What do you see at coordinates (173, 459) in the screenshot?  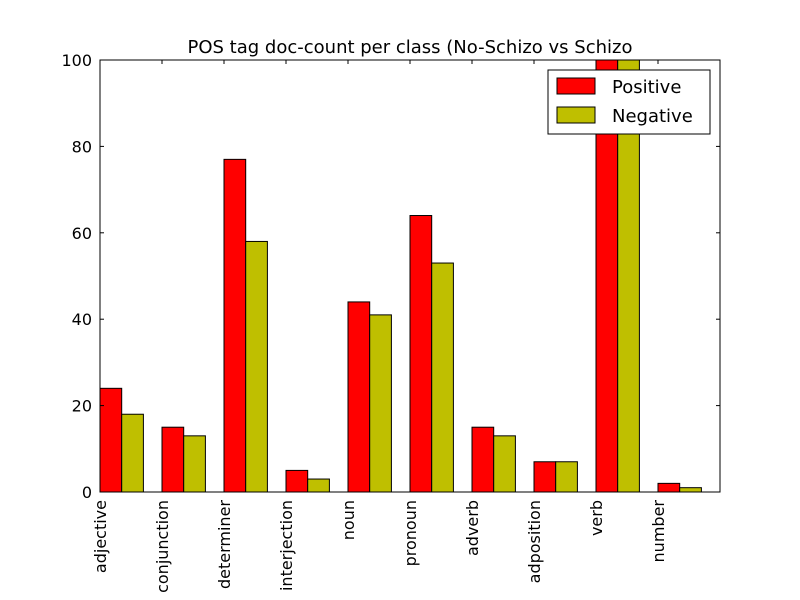 I see `bar-positive-conjunction` at bounding box center [173, 459].